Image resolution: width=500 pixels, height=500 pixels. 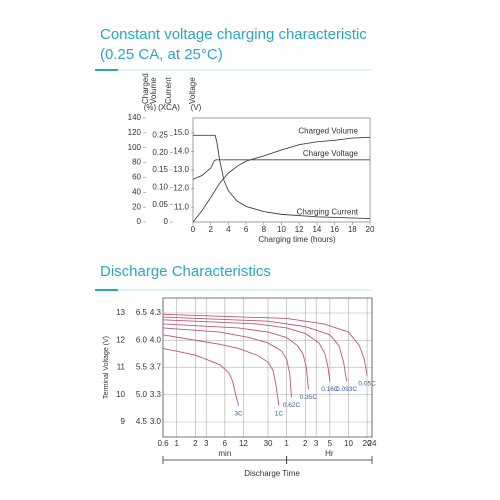 What do you see at coordinates (150, 107) in the screenshot?
I see `y-axis-unit: (%)` at bounding box center [150, 107].